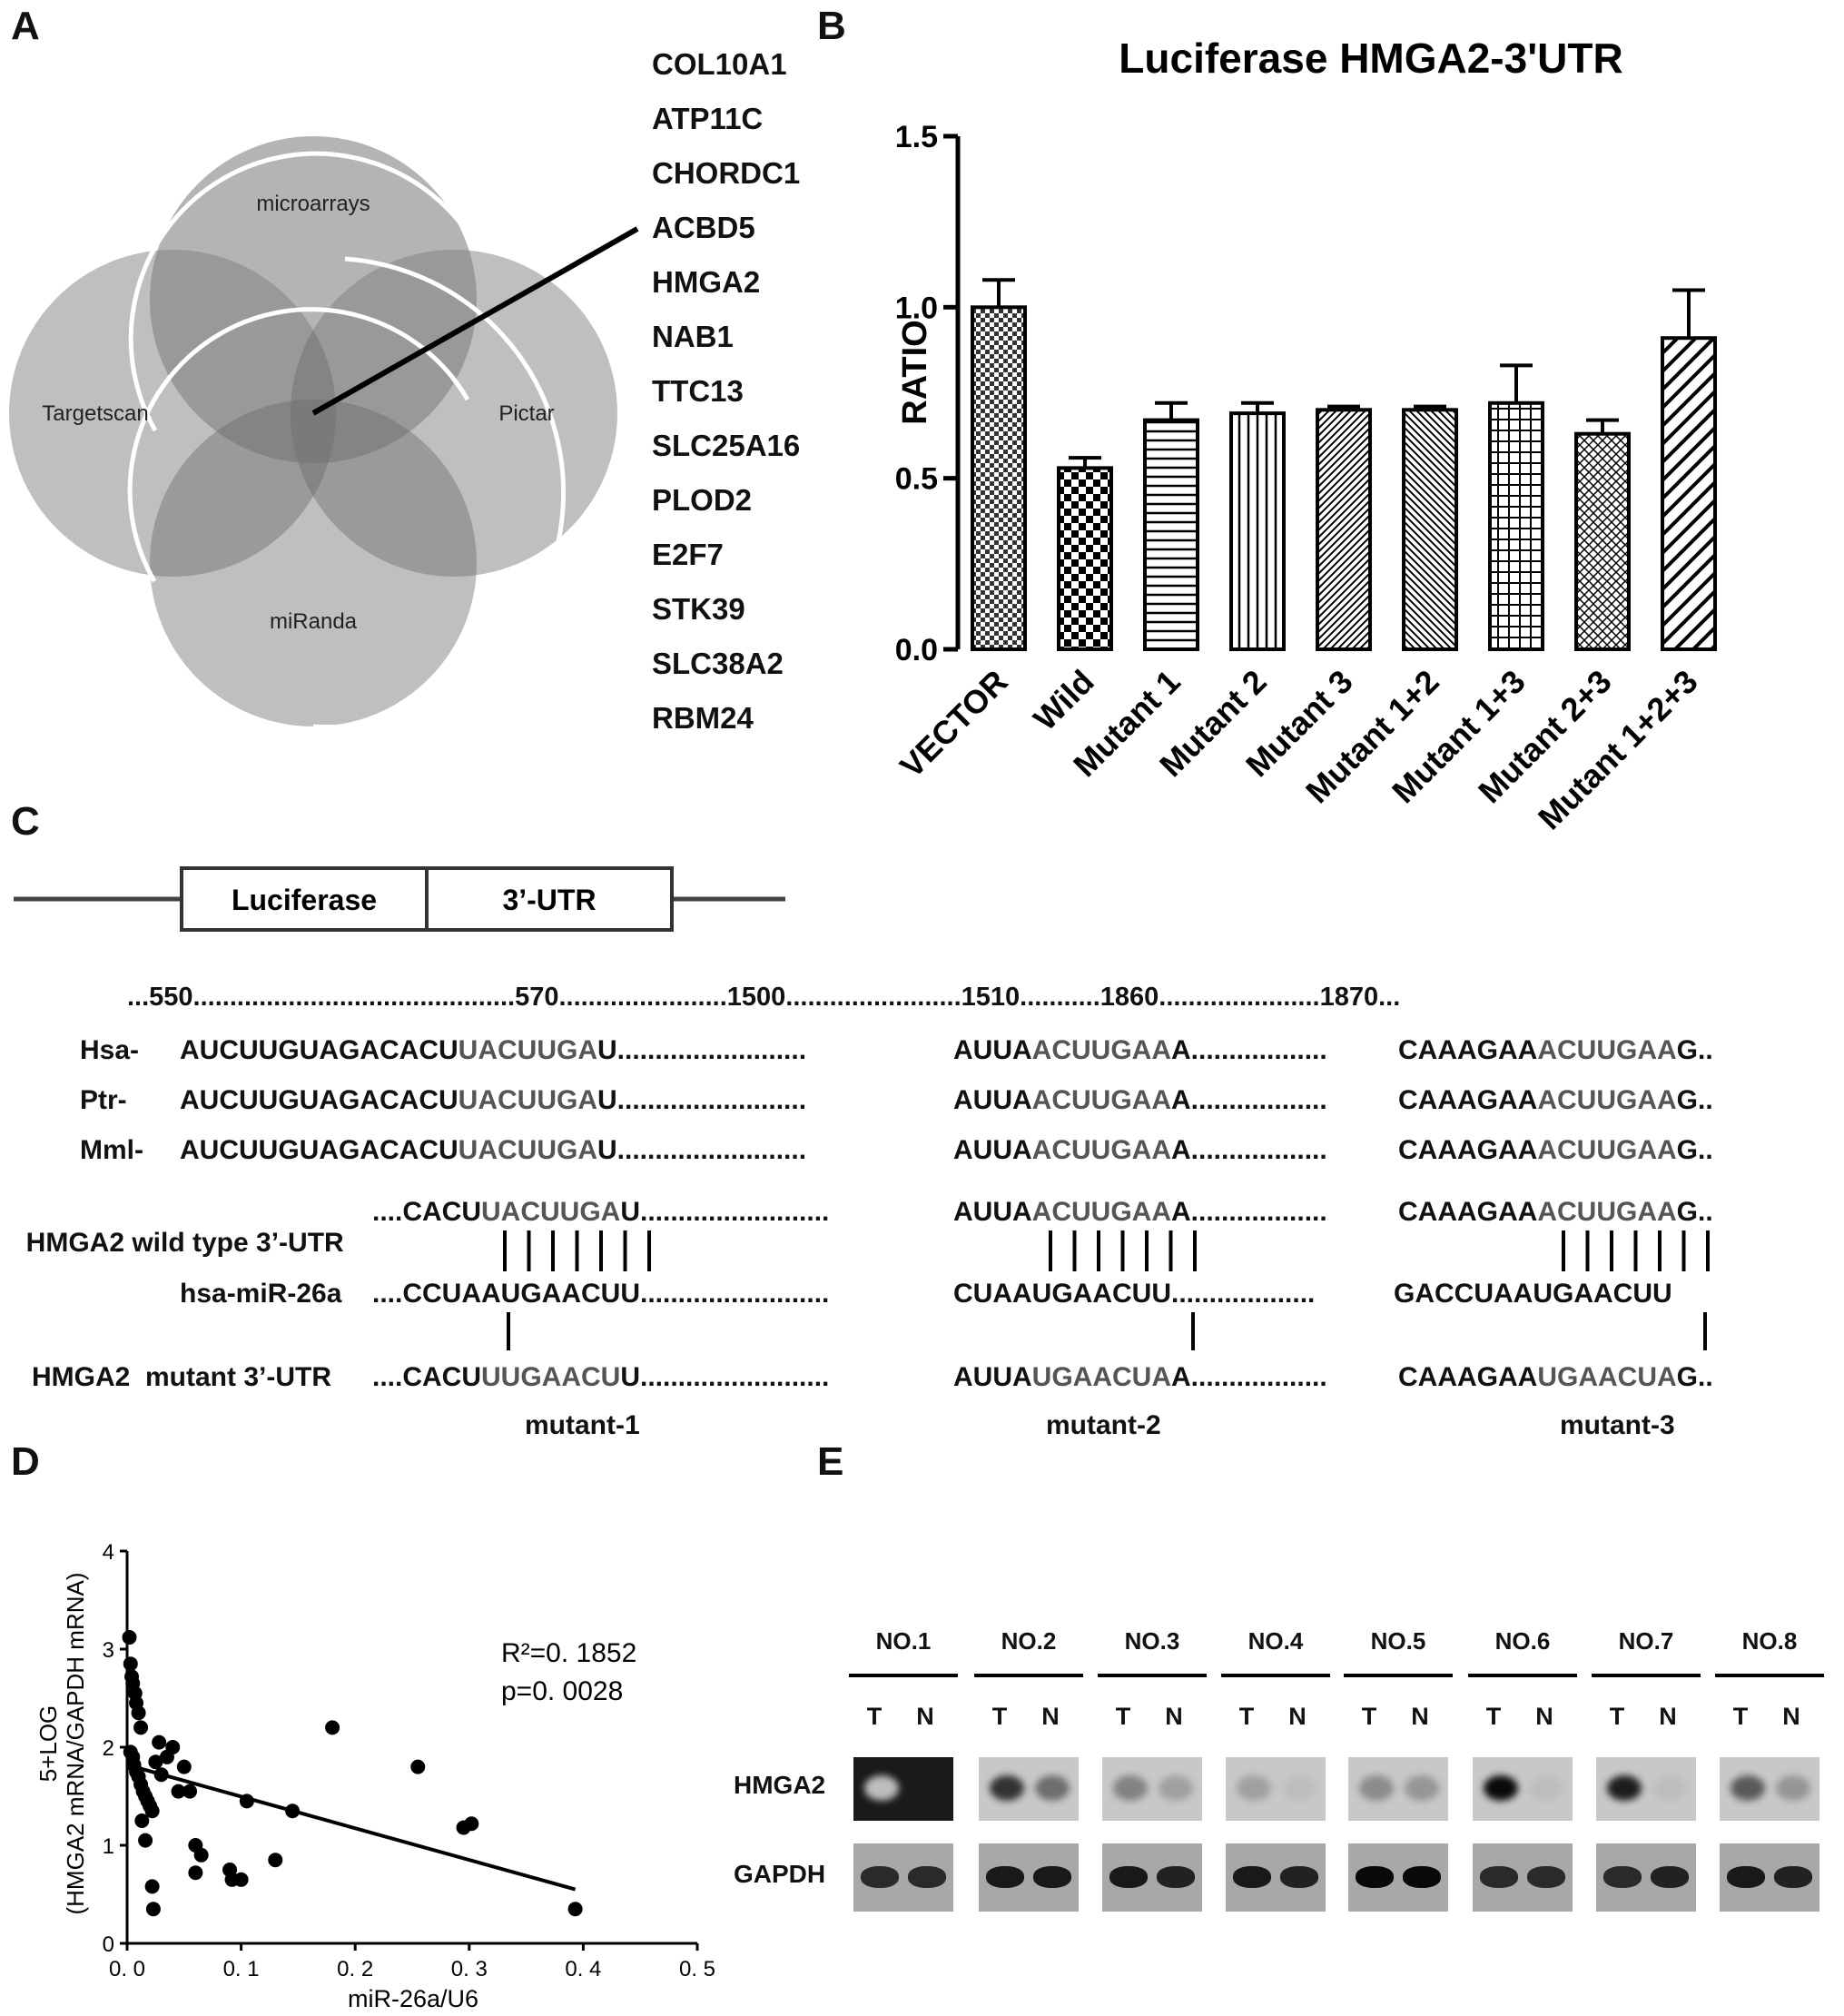 This screenshot has width=1844, height=2016. I want to click on gene-item: NAB1, so click(693, 336).